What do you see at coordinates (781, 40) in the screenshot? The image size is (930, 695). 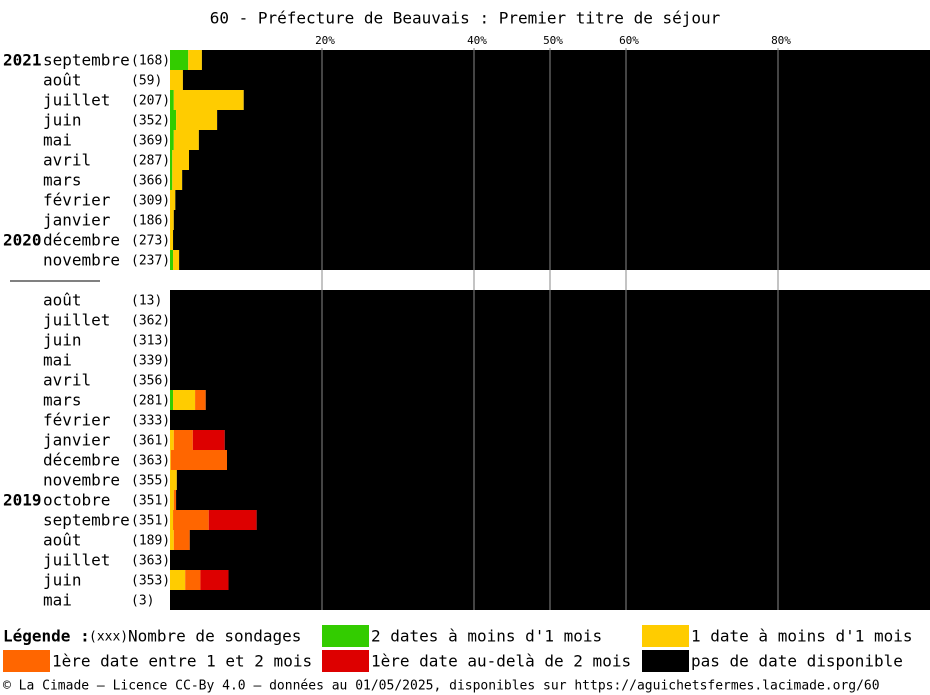 I see `x-tick-label: 80%` at bounding box center [781, 40].